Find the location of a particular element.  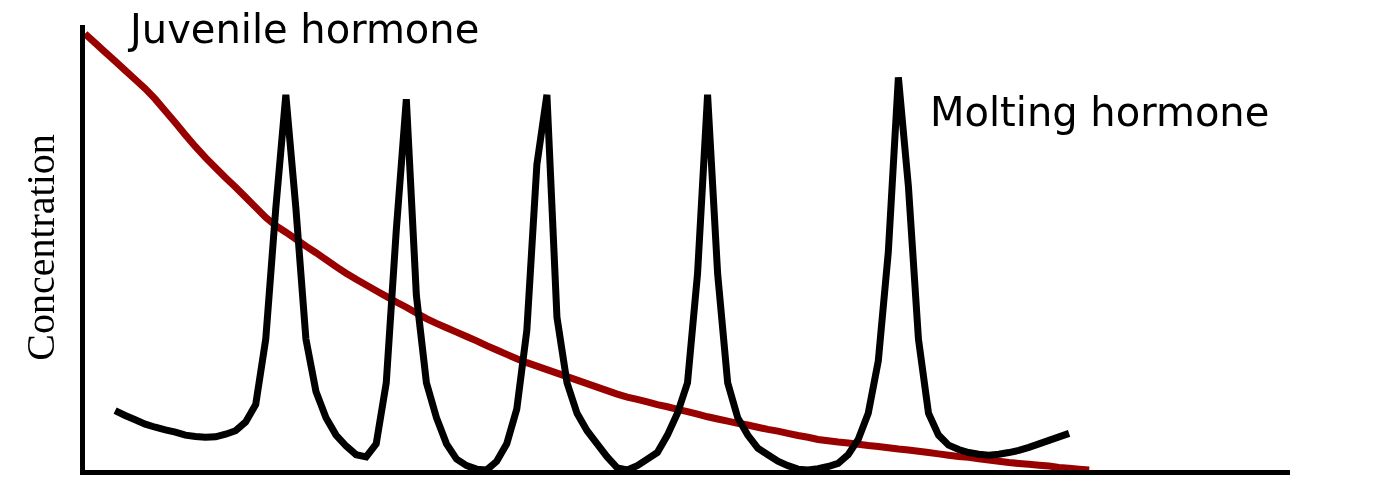

y-axis-title: Concentration is located at coordinates (40, 247).